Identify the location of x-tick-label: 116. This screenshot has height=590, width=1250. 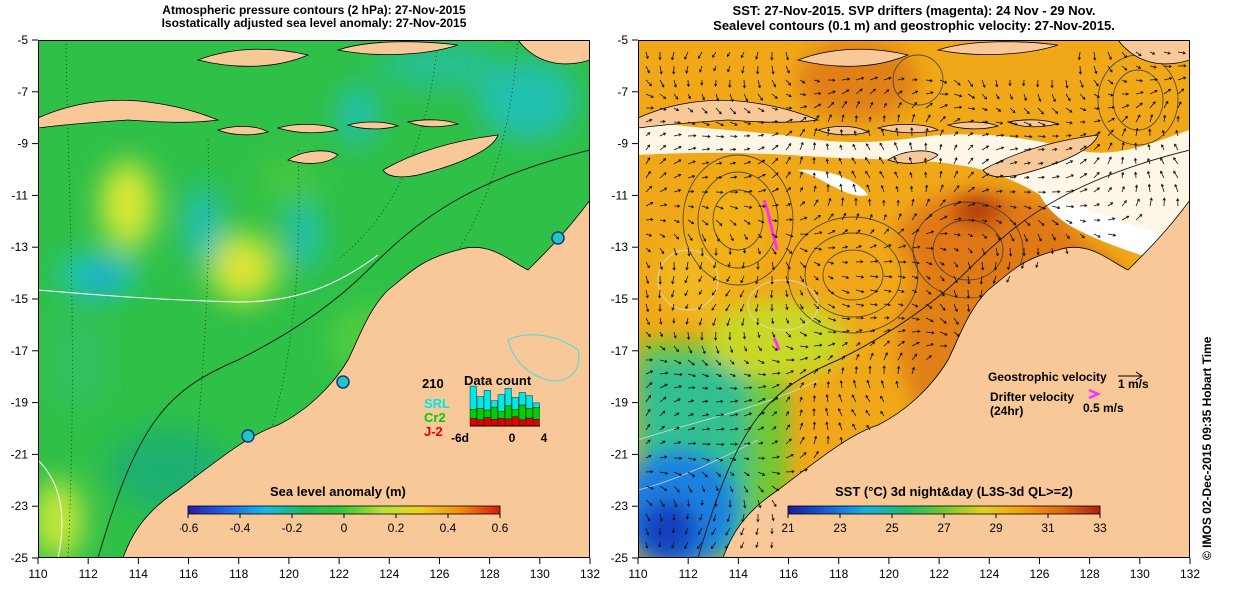
(188, 574).